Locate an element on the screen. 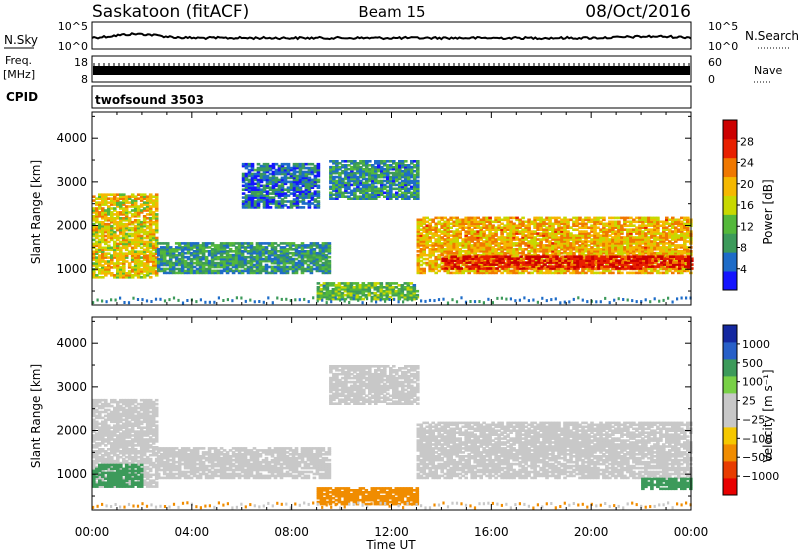  cpid-program: twofsound 3503 is located at coordinates (149, 100).